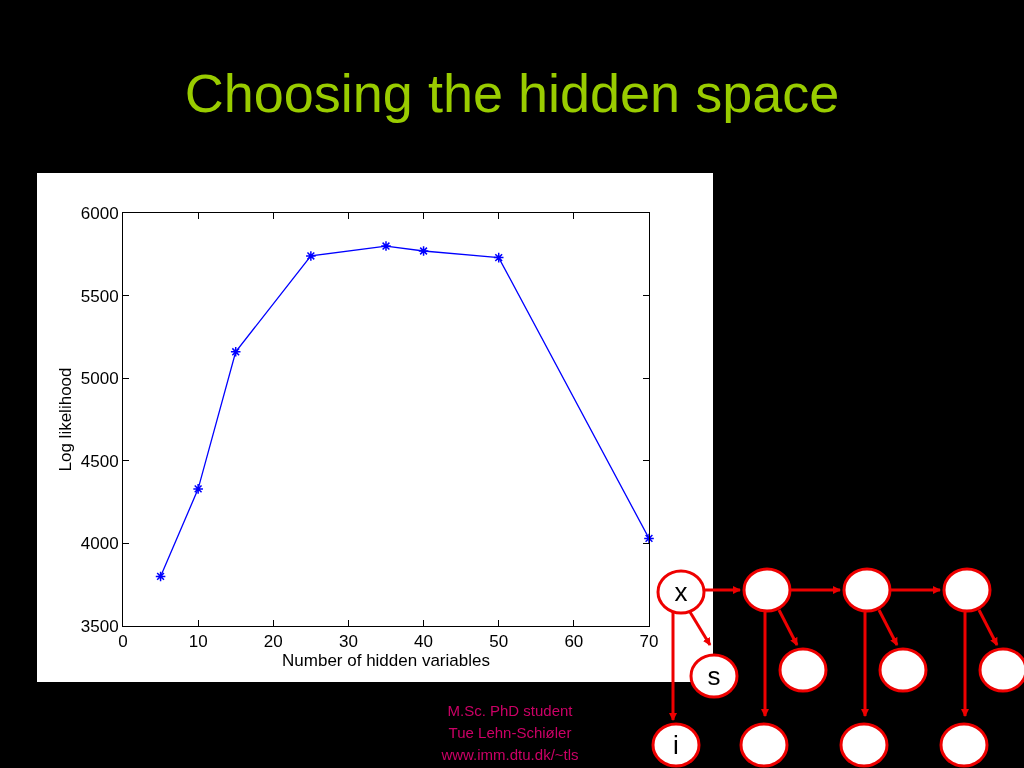  What do you see at coordinates (198, 642) in the screenshot?
I see `x-tick-label: 10` at bounding box center [198, 642].